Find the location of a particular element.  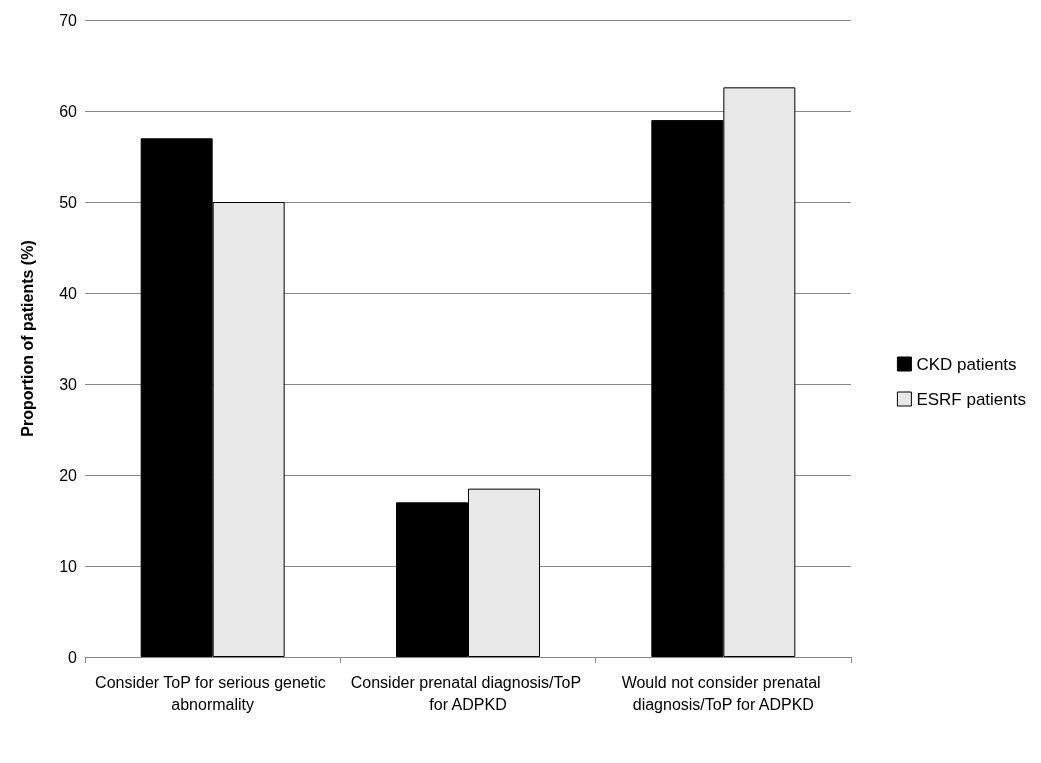

x-tick-label: Consider ToP for serious genetic abnormality is located at coordinates (213, 693).